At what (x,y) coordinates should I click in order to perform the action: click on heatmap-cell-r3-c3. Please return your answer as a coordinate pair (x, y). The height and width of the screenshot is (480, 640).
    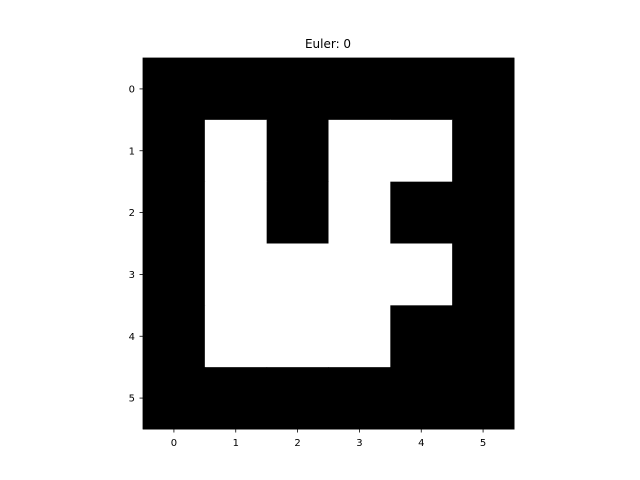
    Looking at the image, I should click on (359, 274).